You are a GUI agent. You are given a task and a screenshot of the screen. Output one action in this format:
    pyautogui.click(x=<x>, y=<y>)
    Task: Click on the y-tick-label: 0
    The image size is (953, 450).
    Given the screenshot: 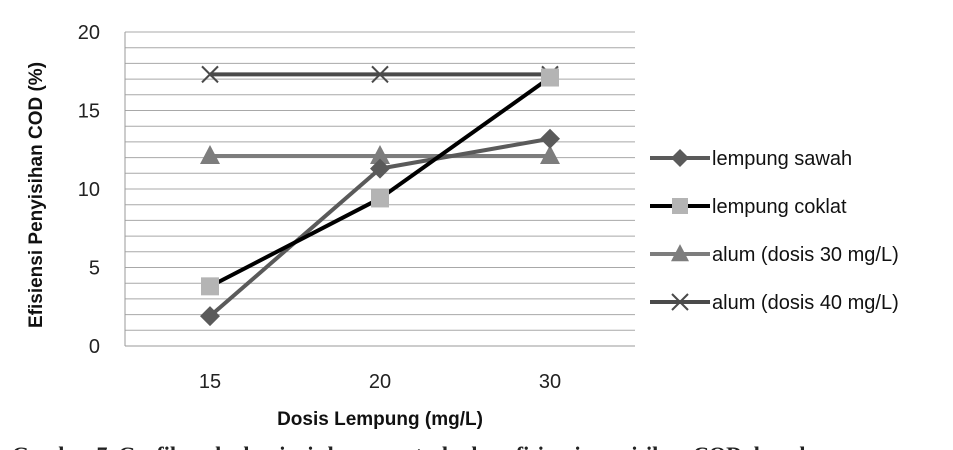 What is the action you would take?
    pyautogui.click(x=94, y=347)
    